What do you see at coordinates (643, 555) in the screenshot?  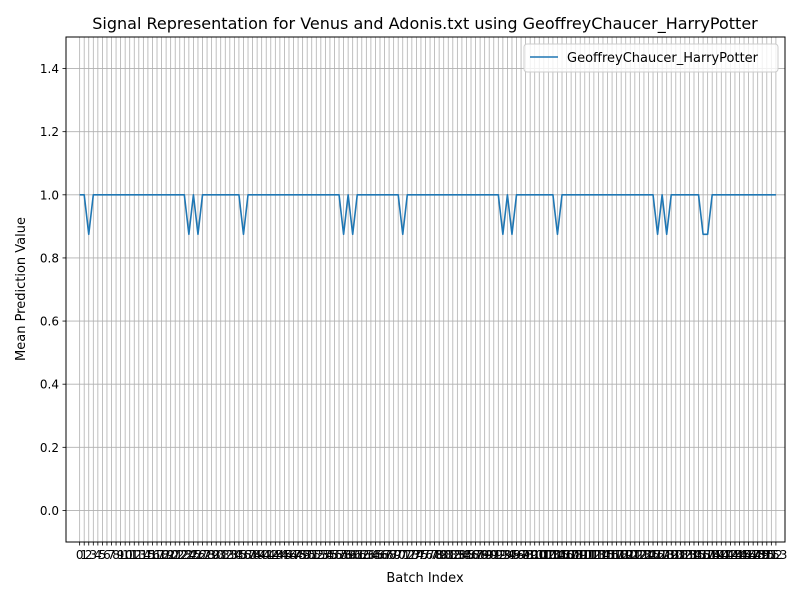 I see `x-tick-label: 124` at bounding box center [643, 555].